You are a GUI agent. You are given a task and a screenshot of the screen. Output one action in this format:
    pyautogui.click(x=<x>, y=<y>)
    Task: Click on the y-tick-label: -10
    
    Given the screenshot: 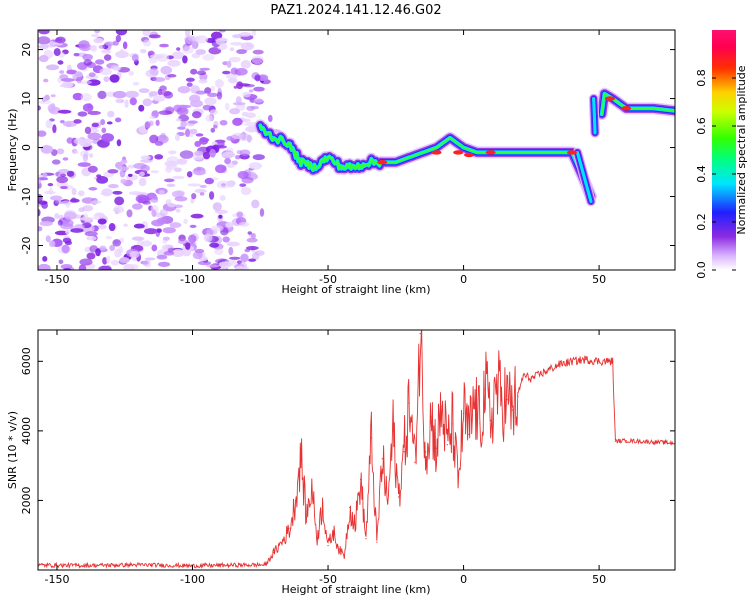 What is the action you would take?
    pyautogui.click(x=26, y=197)
    